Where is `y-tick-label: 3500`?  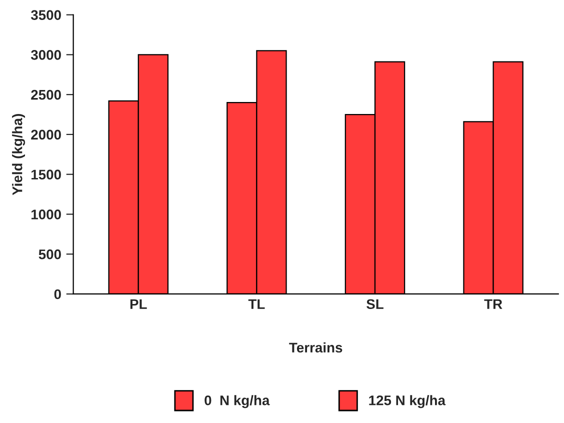
y-tick-label: 3500 is located at coordinates (45, 15).